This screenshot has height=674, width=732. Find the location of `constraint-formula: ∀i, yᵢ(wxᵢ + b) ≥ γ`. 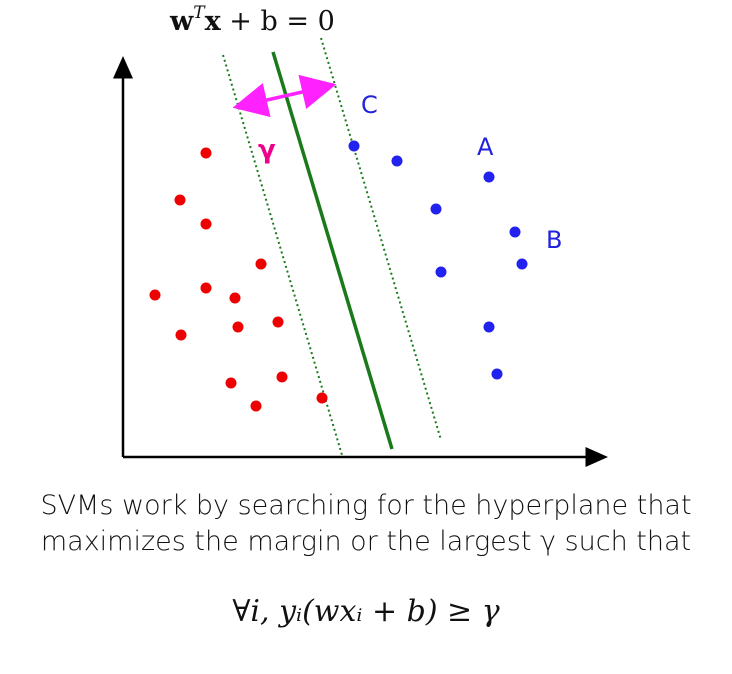

constraint-formula: ∀i, yᵢ(wxᵢ + b) ≥ γ is located at coordinates (366, 611).